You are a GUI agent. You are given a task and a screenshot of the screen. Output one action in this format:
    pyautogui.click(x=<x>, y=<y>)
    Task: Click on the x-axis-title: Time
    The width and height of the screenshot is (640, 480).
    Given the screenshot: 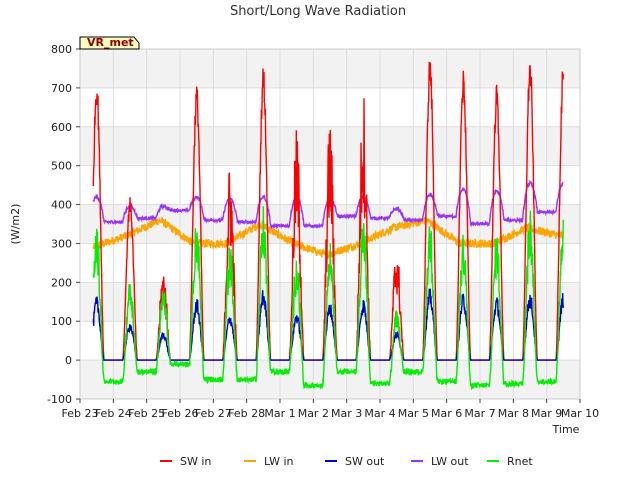 What is the action you would take?
    pyautogui.click(x=566, y=429)
    